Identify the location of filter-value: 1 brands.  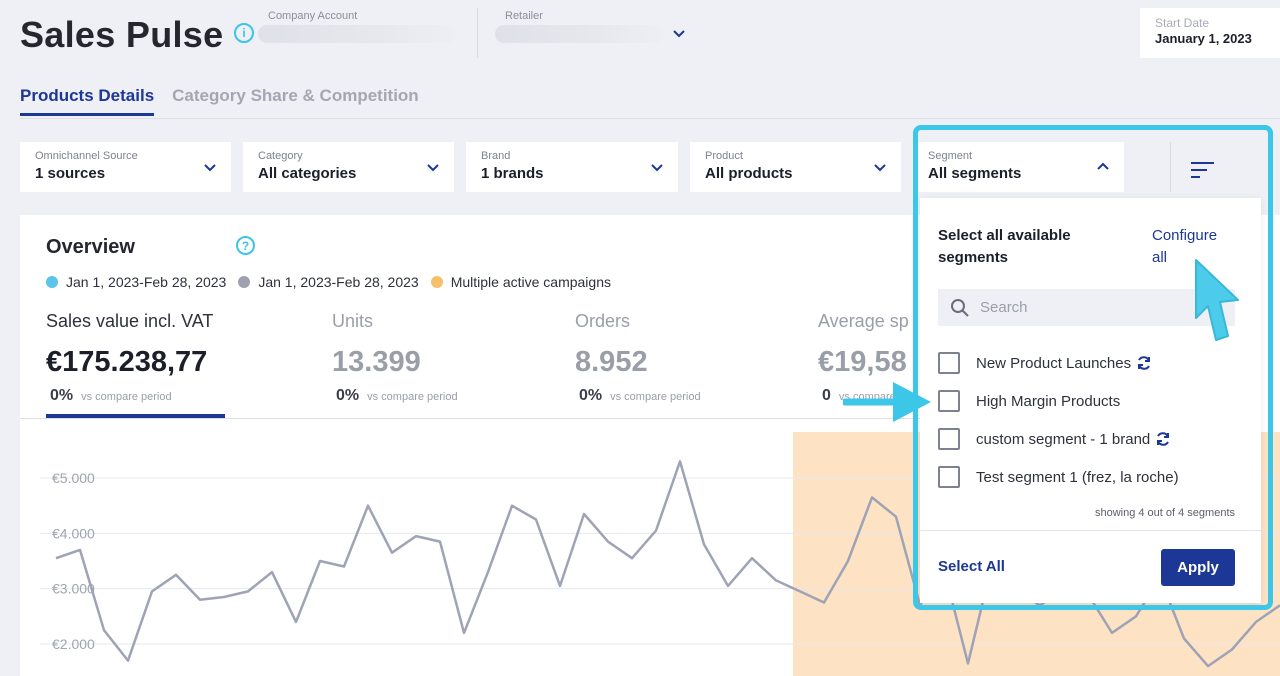
(512, 173).